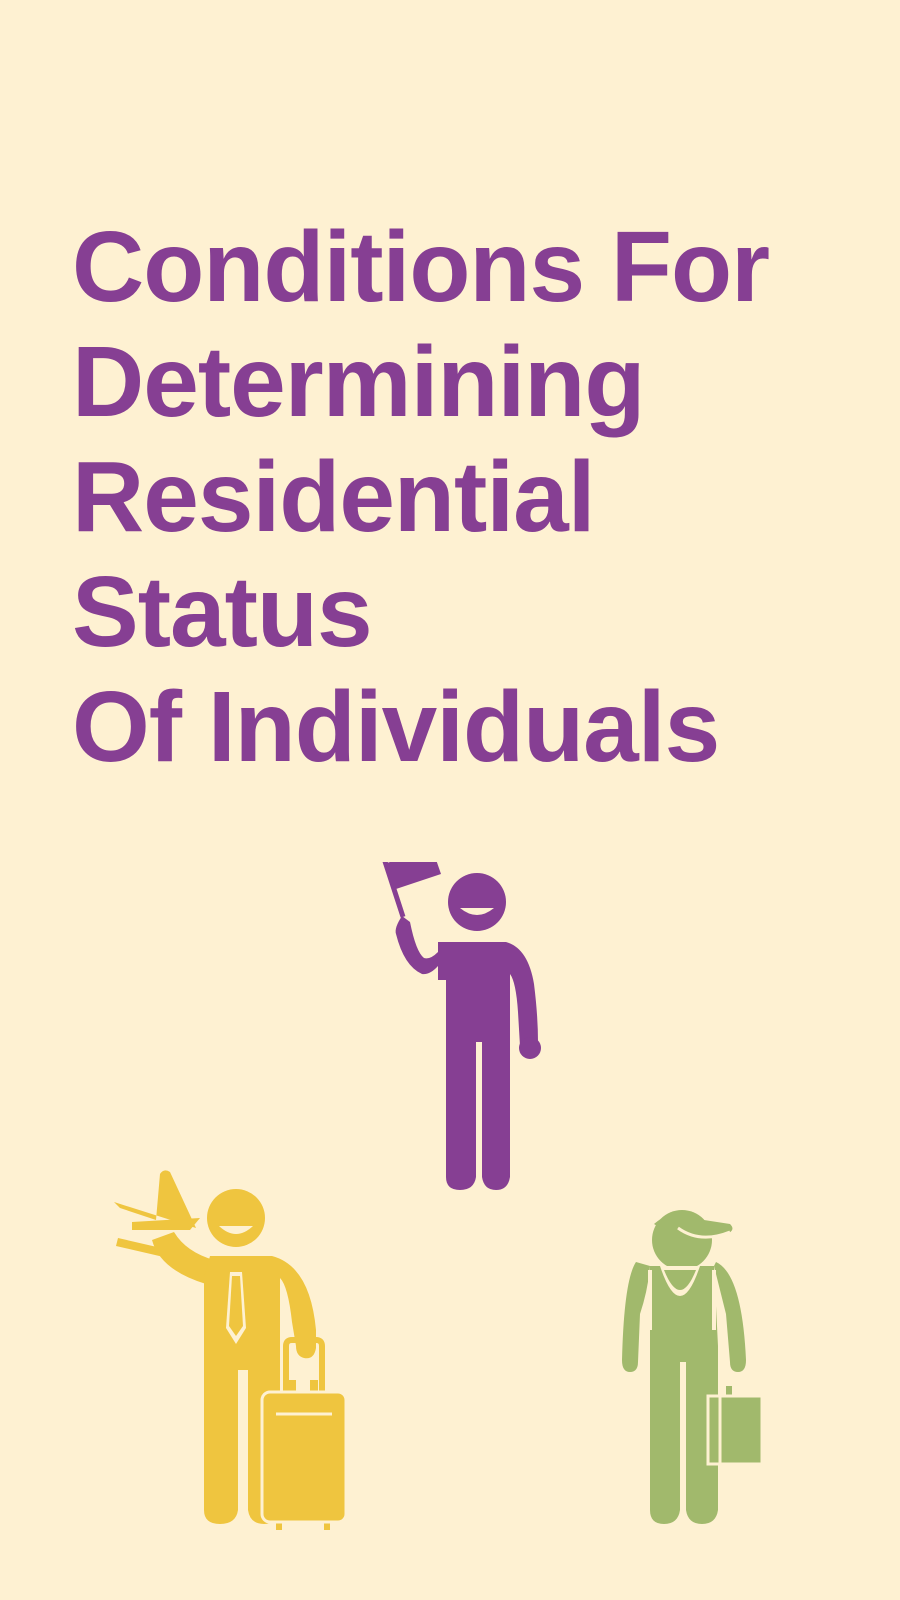  What do you see at coordinates (222, 612) in the screenshot?
I see `title-line-4: Status` at bounding box center [222, 612].